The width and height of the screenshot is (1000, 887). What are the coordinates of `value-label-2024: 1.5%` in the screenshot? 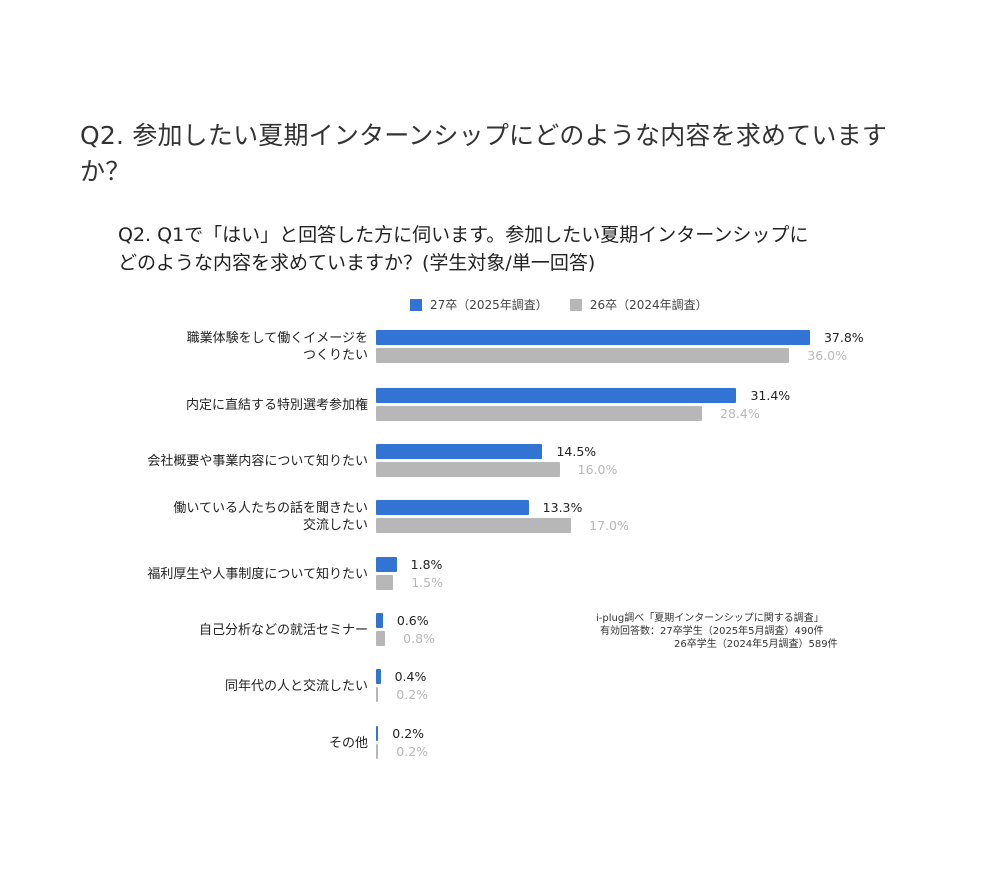 It's located at (427, 582).